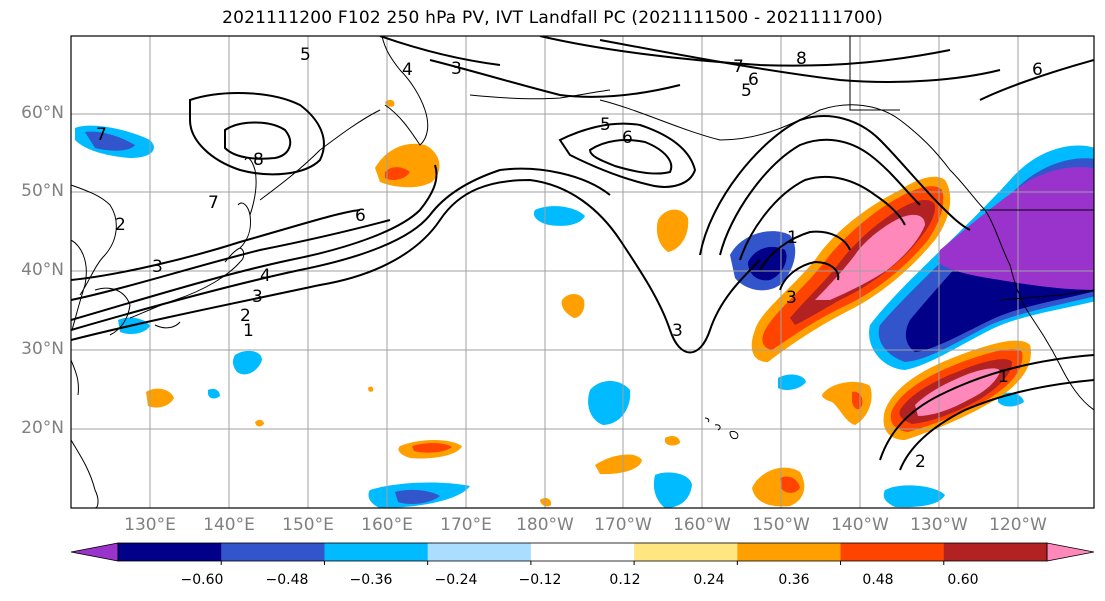 This screenshot has height=601, width=1105. What do you see at coordinates (545, 525) in the screenshot?
I see `lon-label: 180°W` at bounding box center [545, 525].